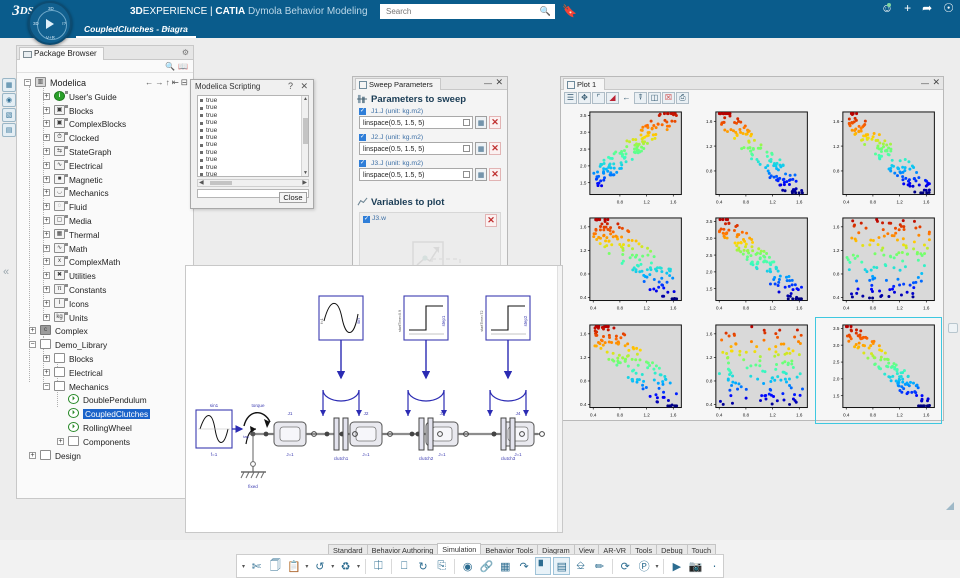 The image size is (960, 578). I want to click on close-button: Close, so click(293, 197).